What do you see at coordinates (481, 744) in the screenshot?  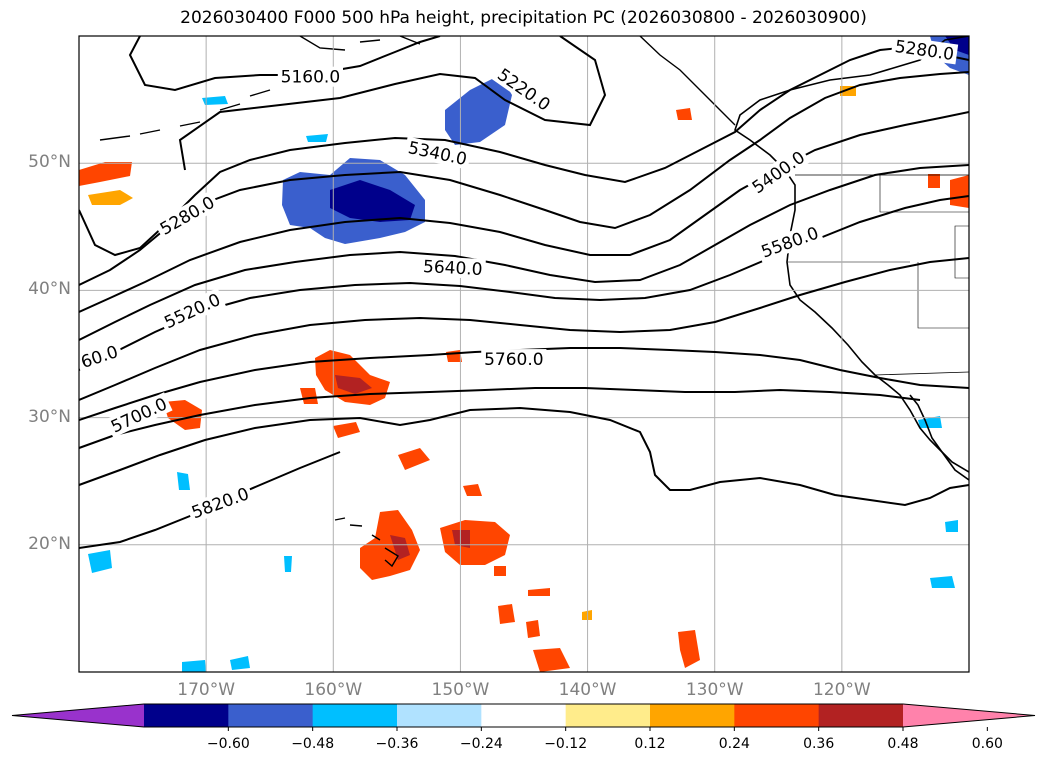 I see `colorbar-tick-label: −0.24` at bounding box center [481, 744].